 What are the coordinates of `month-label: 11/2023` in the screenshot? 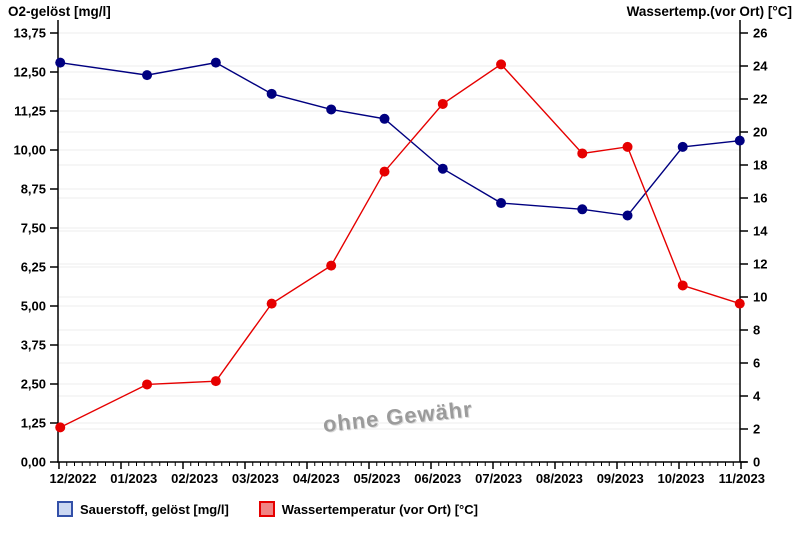 It's located at (742, 478).